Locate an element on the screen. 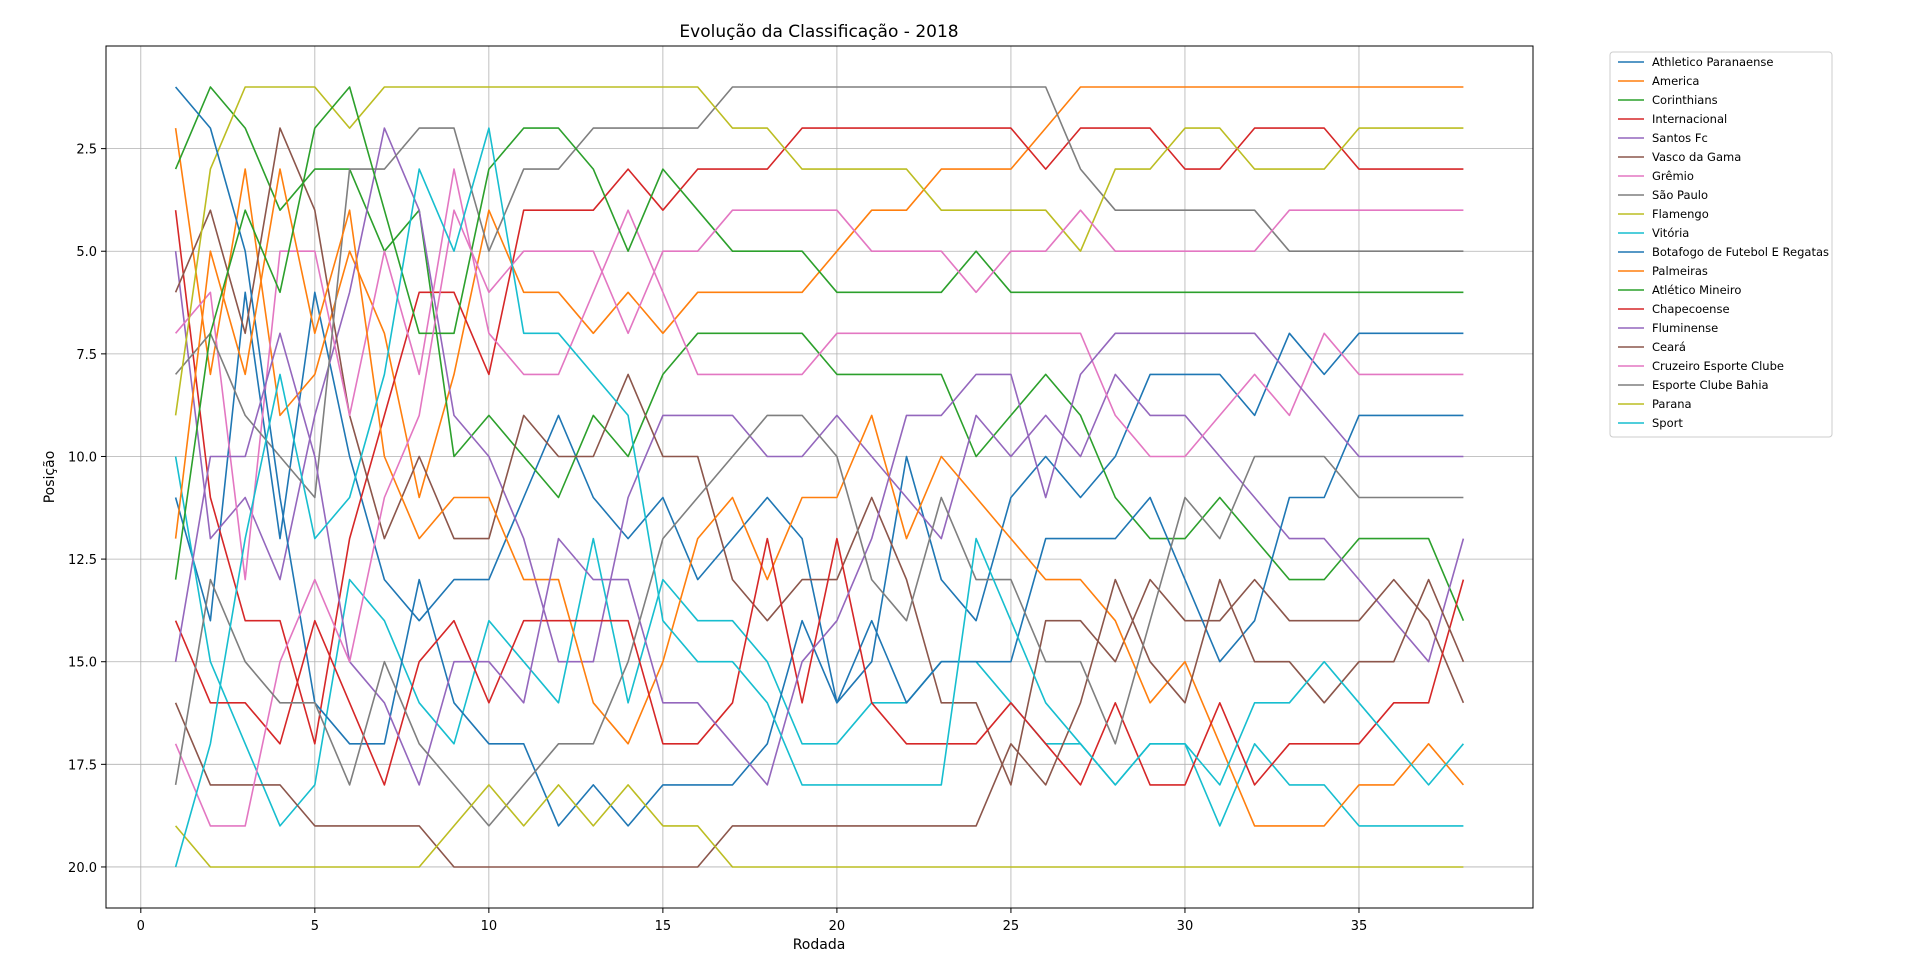 The width and height of the screenshot is (1920, 971). legend-label: Fluminense is located at coordinates (1685, 328).